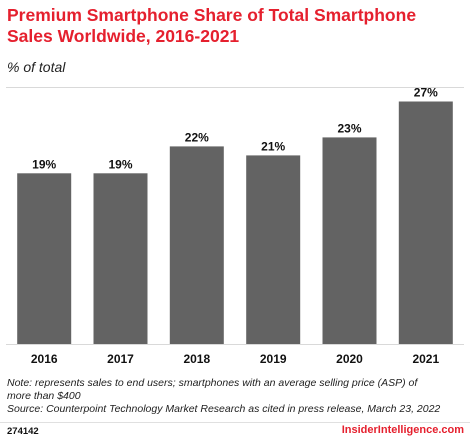  Describe the element at coordinates (425, 359) in the screenshot. I see `x-tick-label-2021: 2021` at that location.